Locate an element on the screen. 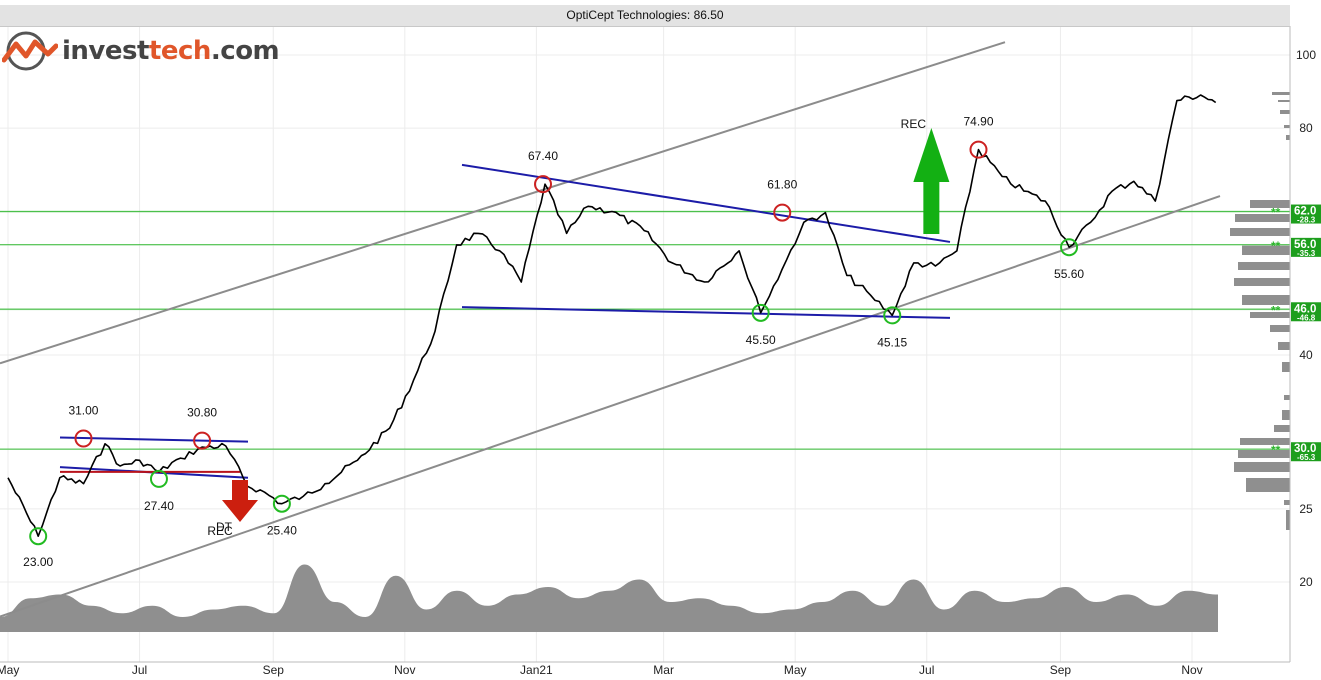  y-tick-label: 100 is located at coordinates (1306, 55).